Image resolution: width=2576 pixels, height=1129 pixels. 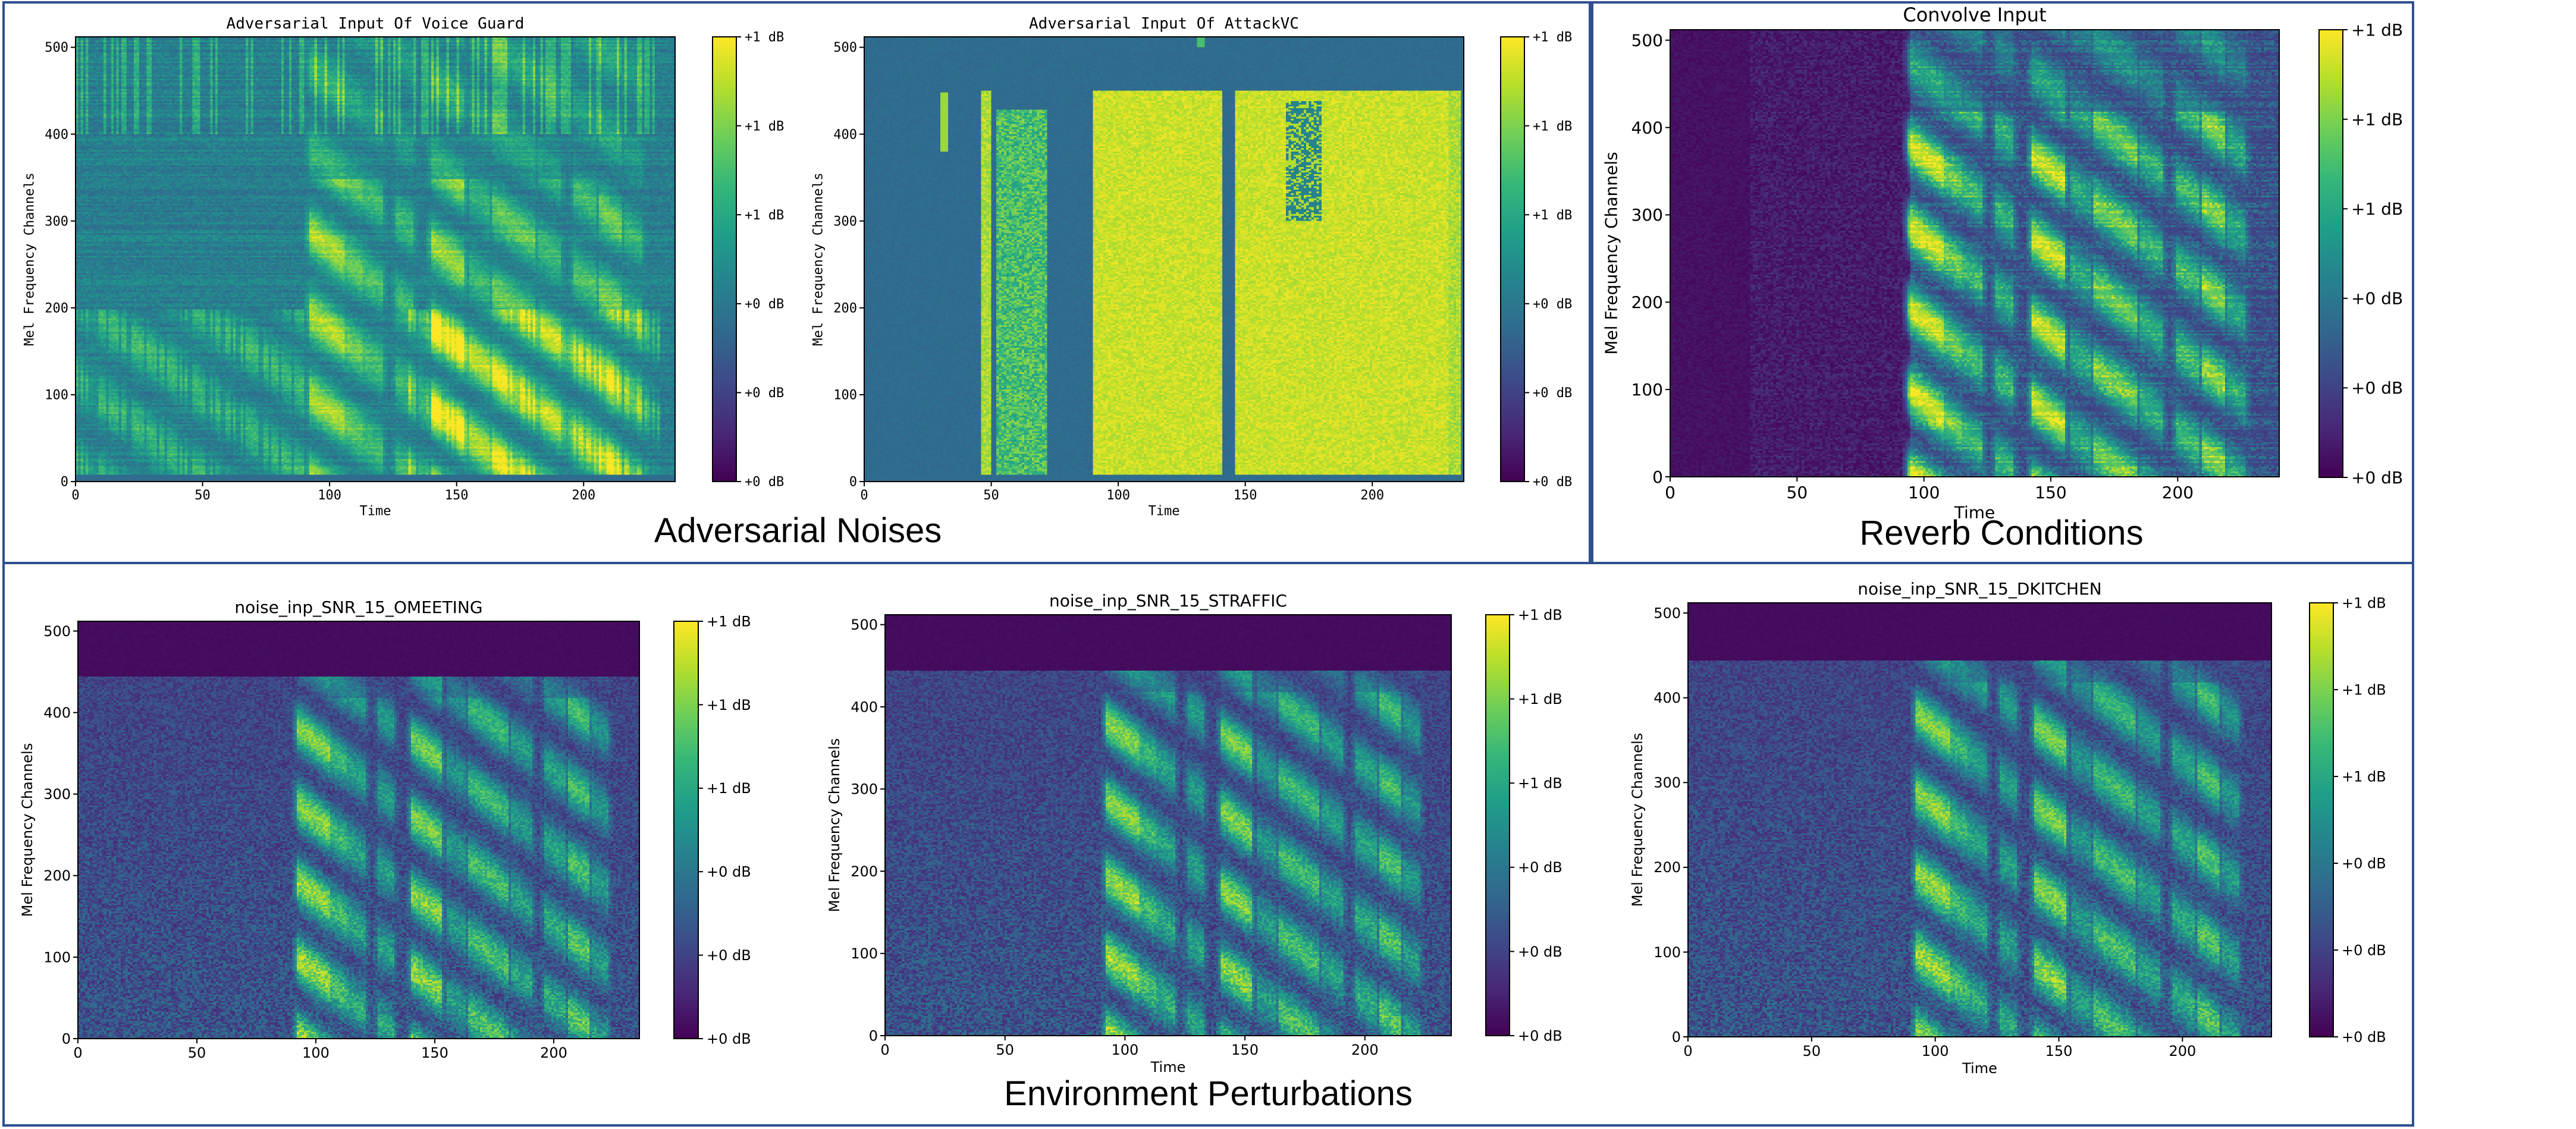 I want to click on plot-frame, so click(x=1979, y=820).